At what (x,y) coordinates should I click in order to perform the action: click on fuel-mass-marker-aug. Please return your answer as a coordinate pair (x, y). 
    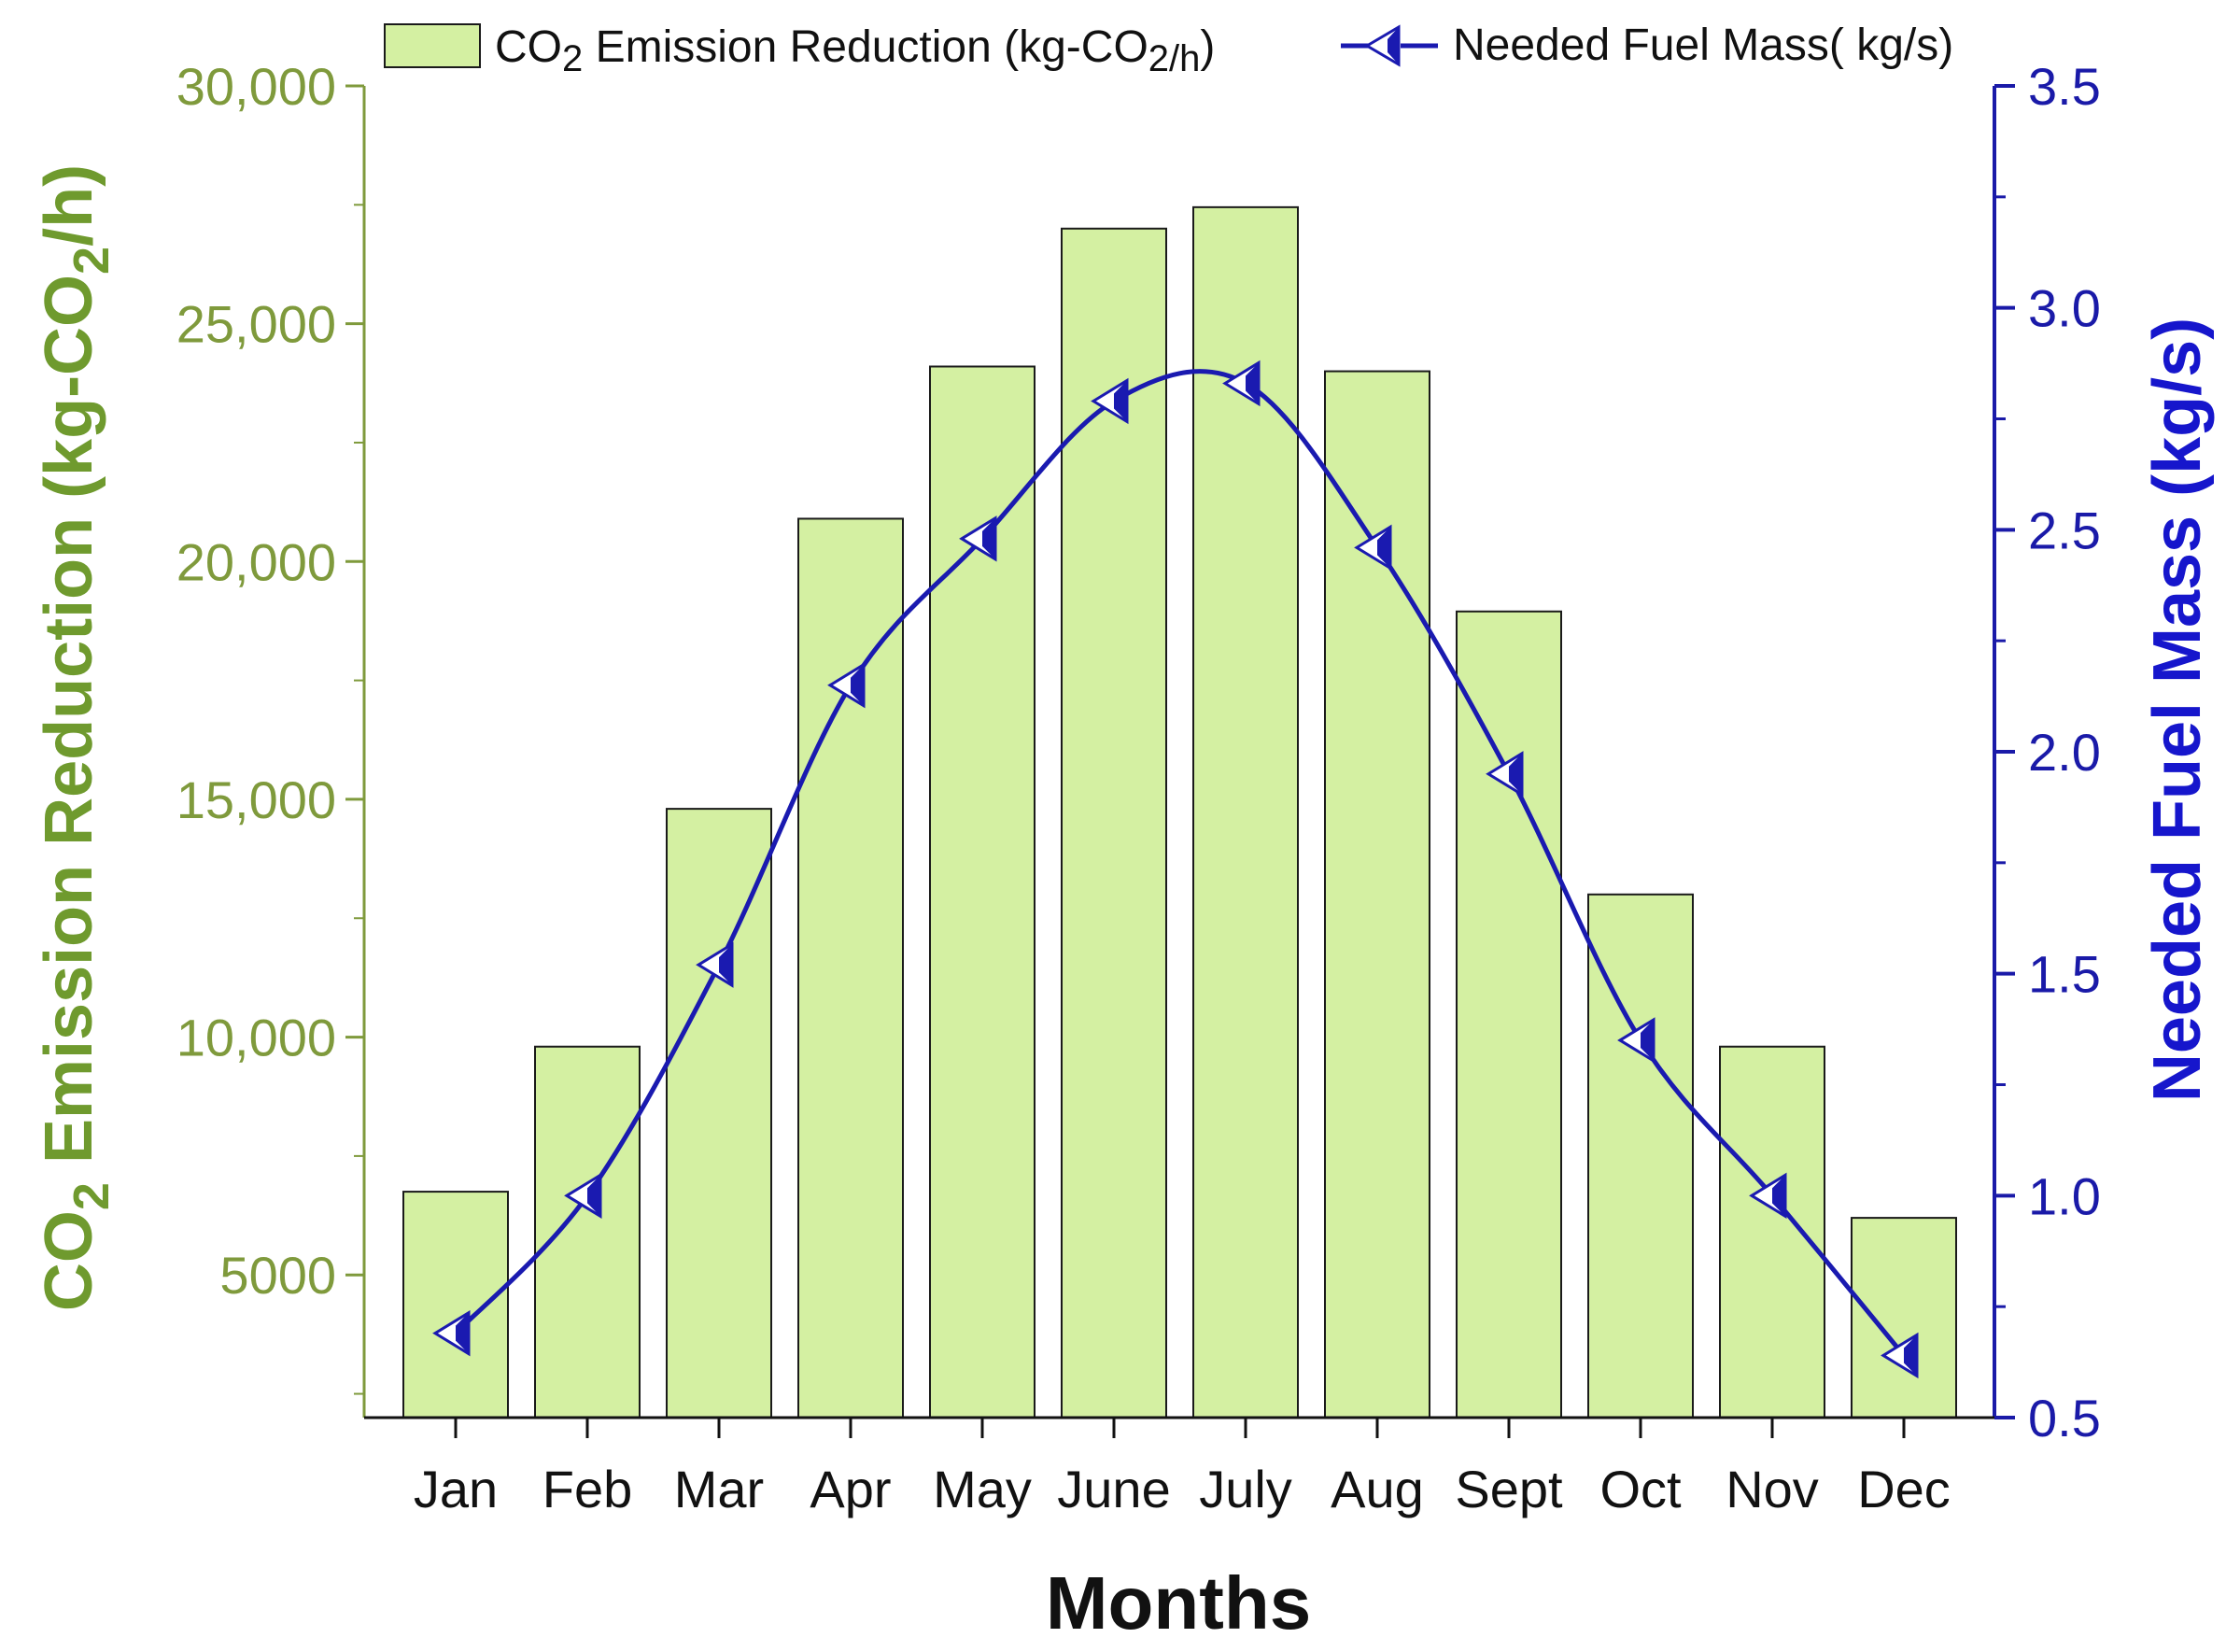
    Looking at the image, I should click on (1373, 548).